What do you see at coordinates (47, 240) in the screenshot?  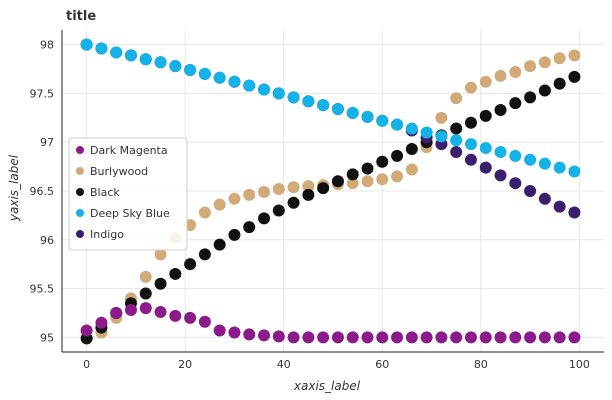 I see `y-tick-label: 96` at bounding box center [47, 240].